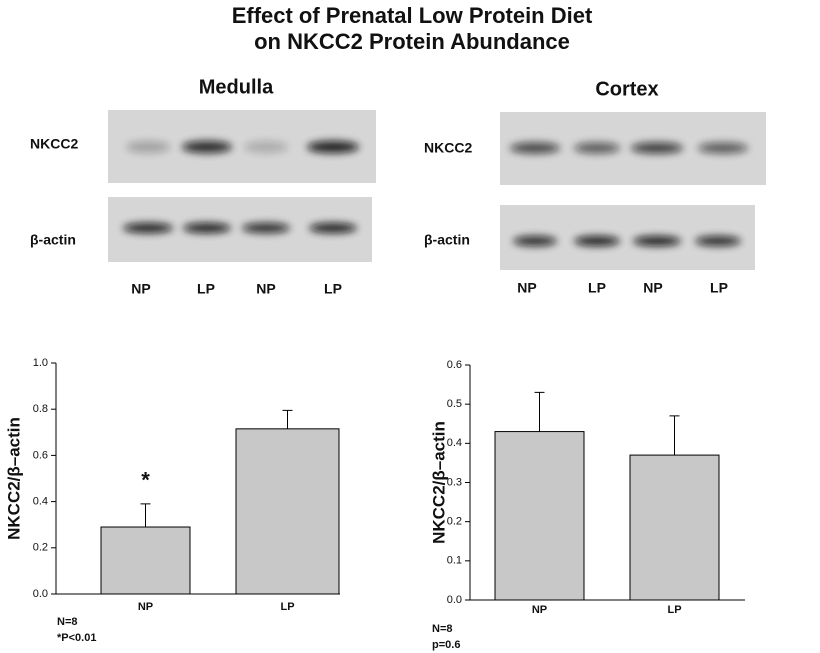 The image size is (820, 653). What do you see at coordinates (412, 41) in the screenshot?
I see `figure-title: on NKCC2 Protein Abundance` at bounding box center [412, 41].